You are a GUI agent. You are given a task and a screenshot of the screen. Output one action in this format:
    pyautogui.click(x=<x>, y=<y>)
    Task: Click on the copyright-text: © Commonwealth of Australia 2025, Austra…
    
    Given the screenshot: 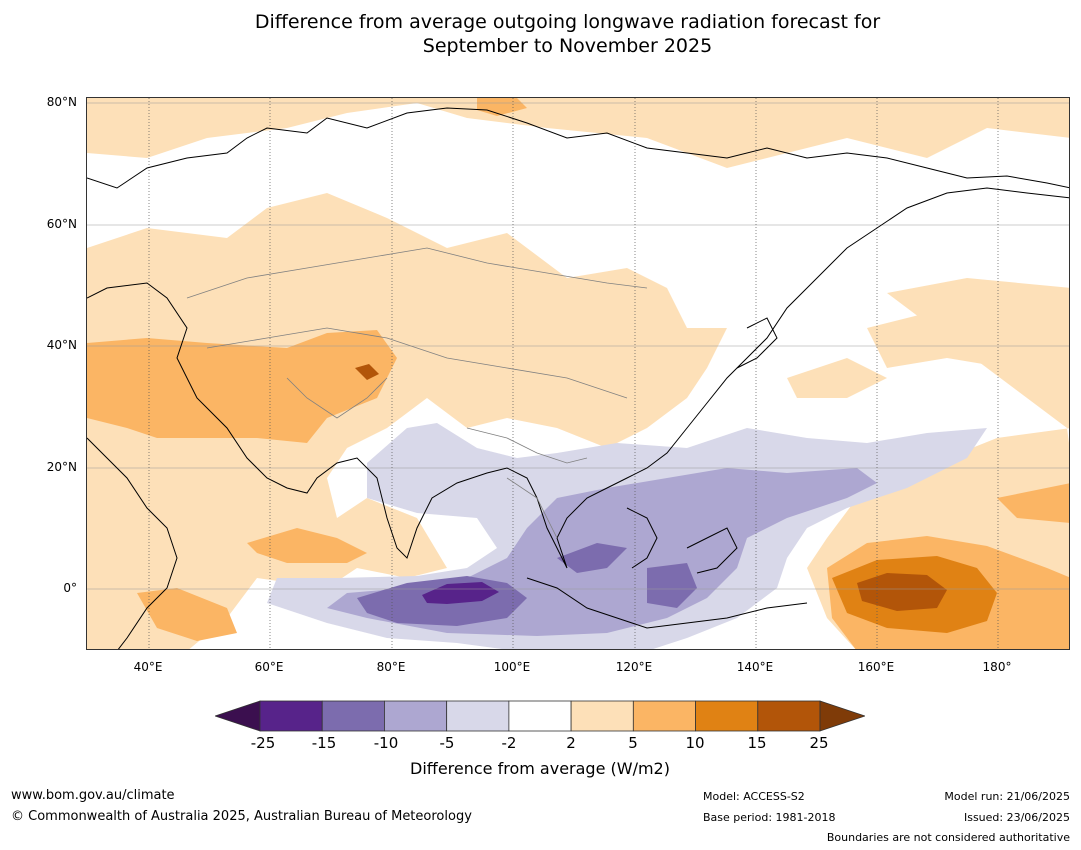 What is the action you would take?
    pyautogui.click(x=241, y=816)
    